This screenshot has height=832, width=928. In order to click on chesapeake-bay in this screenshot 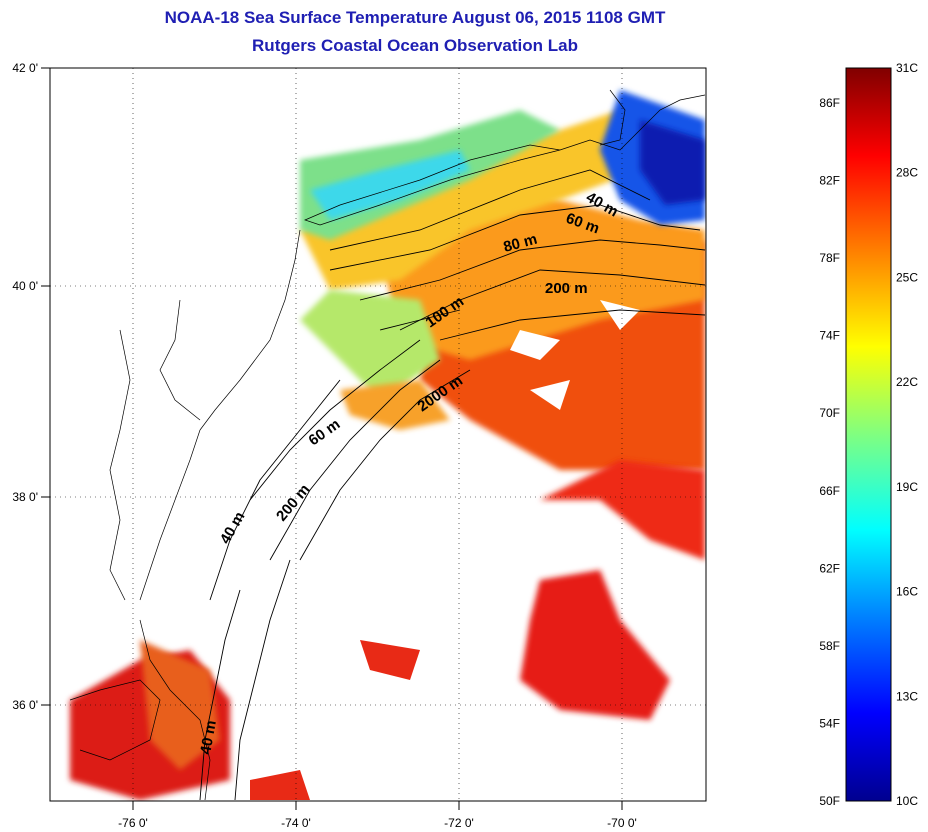, I will do `click(120, 465)`.